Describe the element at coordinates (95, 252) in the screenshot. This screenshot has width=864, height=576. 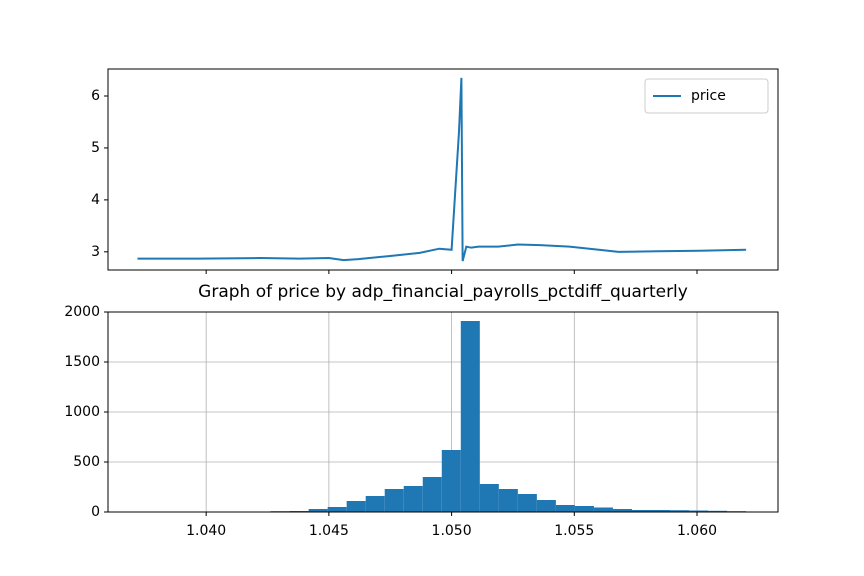
I see `y-tick-label: 3` at that location.